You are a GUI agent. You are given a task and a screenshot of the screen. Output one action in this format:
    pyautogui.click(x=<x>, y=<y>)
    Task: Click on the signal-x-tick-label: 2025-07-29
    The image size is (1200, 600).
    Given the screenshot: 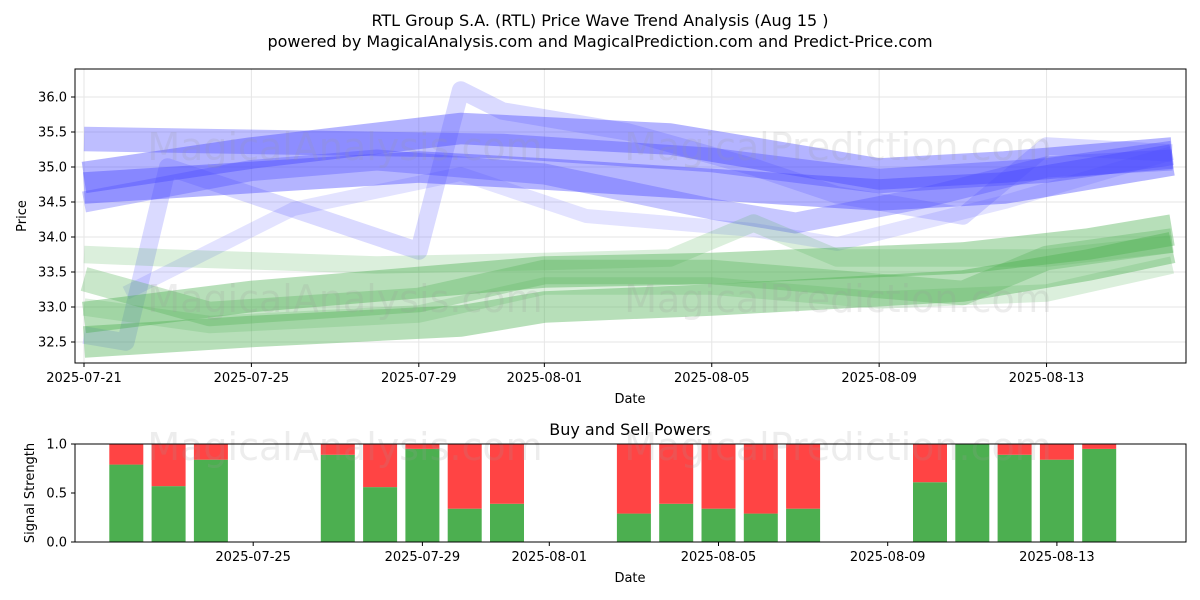 What is the action you would take?
    pyautogui.click(x=423, y=557)
    